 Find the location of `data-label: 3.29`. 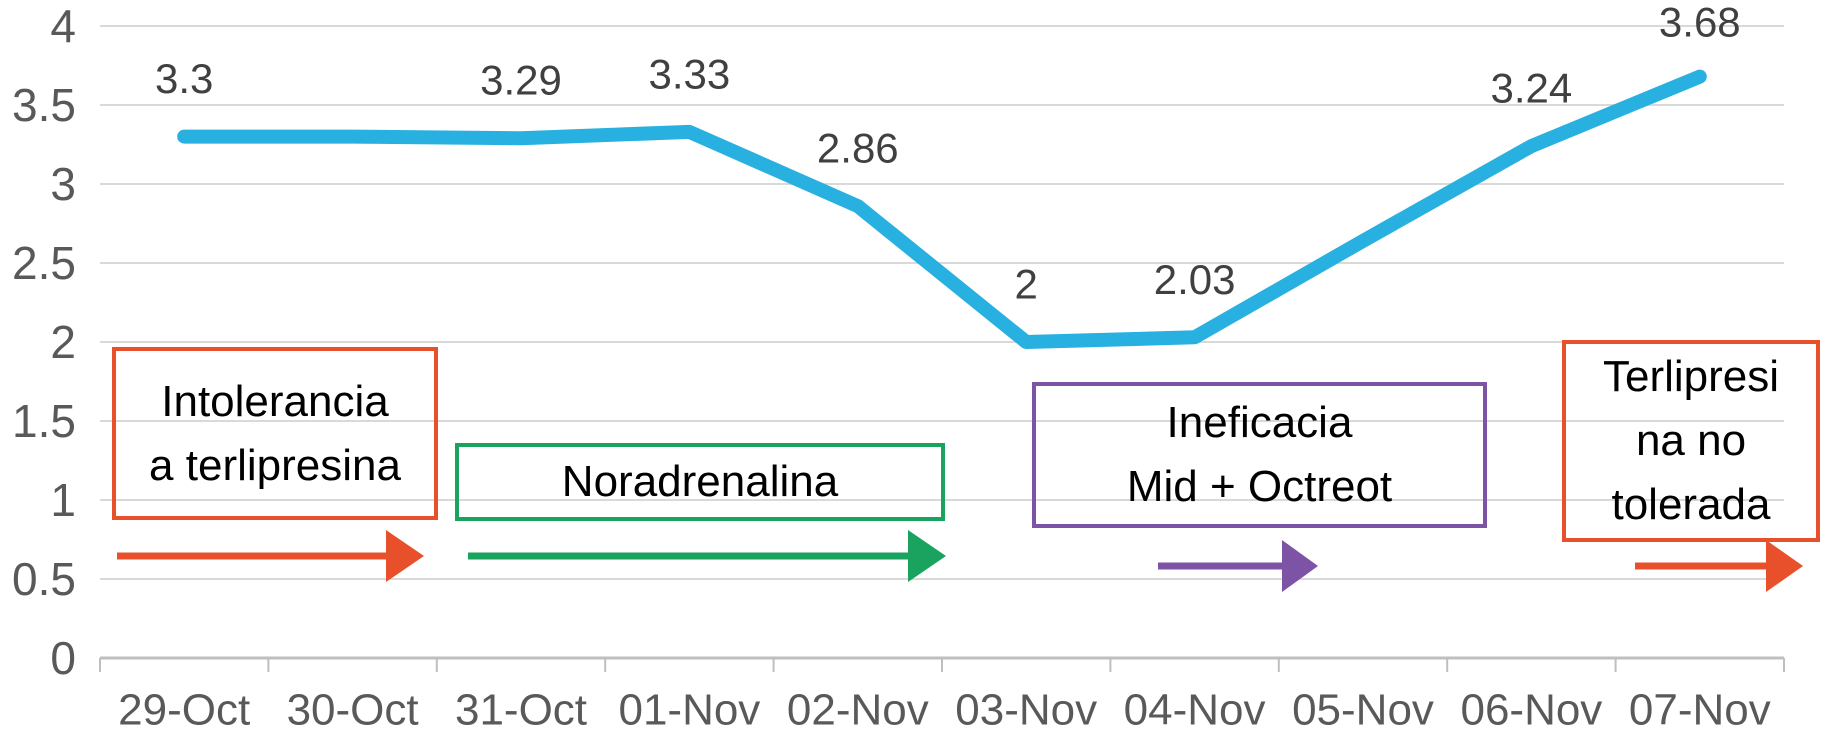

data-label: 3.29 is located at coordinates (521, 80).